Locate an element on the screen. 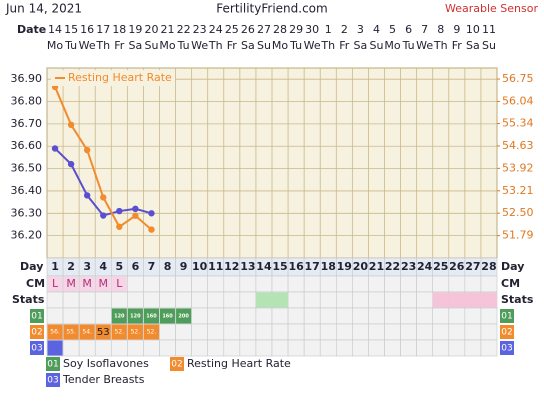 This screenshot has width=544, height=401. track-value: 56. is located at coordinates (55, 332).